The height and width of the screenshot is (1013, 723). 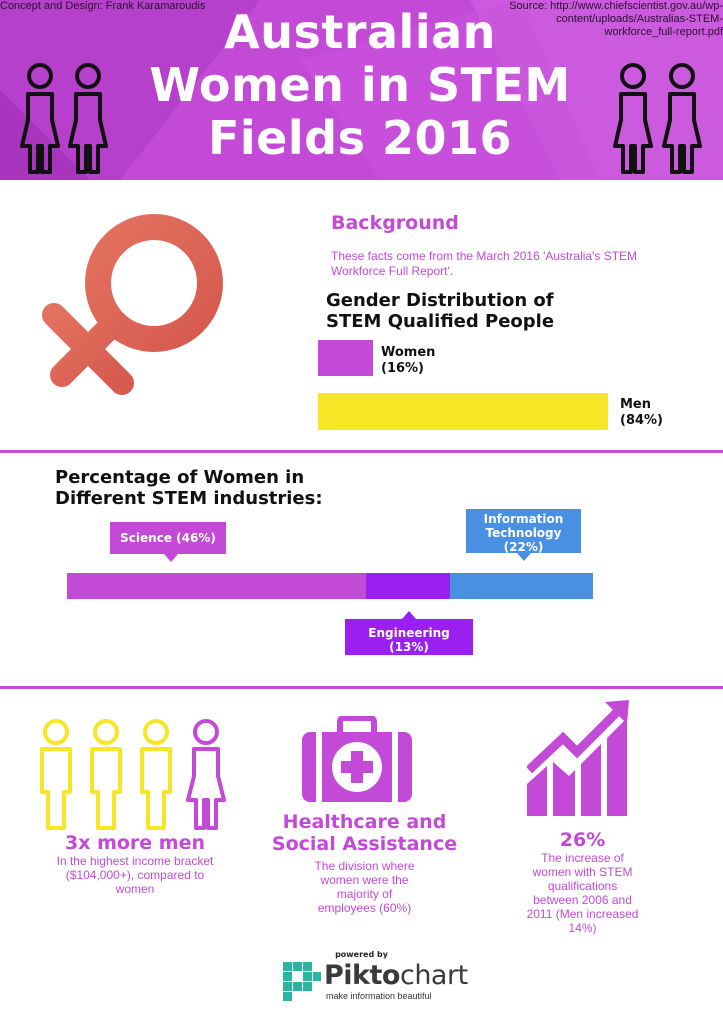 What do you see at coordinates (135, 861) in the screenshot?
I see `income-stat-text: In the highest income bracket` at bounding box center [135, 861].